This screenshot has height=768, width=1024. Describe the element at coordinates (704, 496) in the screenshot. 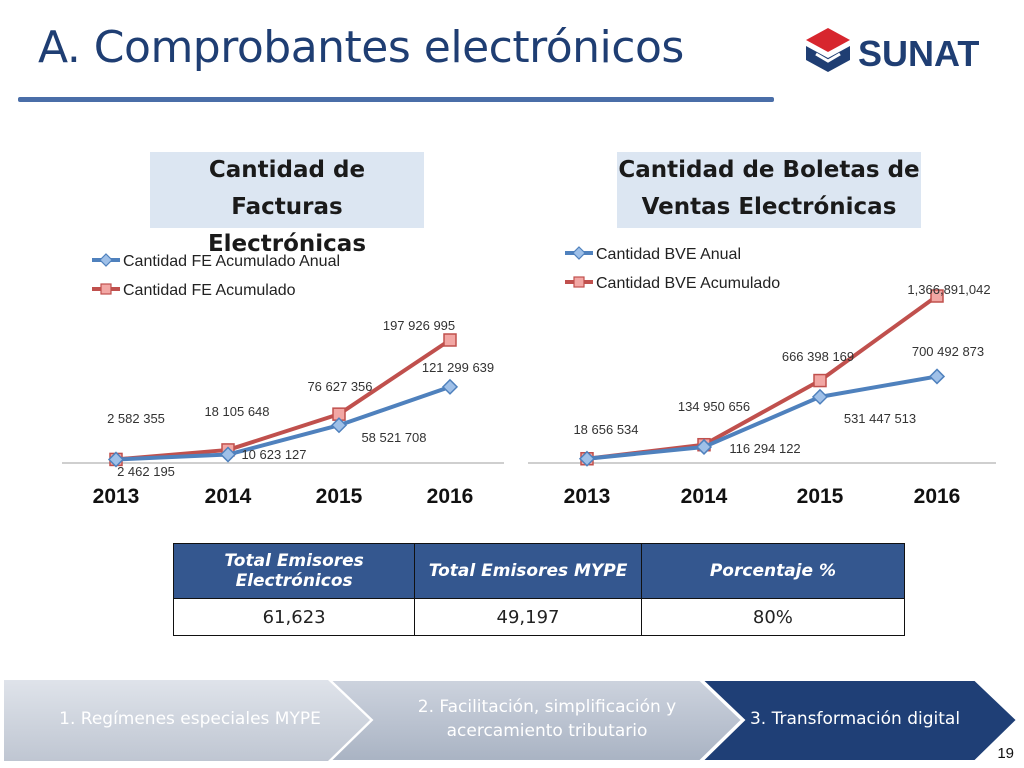

I see `chart-2-tick-label-2014: 2014` at that location.